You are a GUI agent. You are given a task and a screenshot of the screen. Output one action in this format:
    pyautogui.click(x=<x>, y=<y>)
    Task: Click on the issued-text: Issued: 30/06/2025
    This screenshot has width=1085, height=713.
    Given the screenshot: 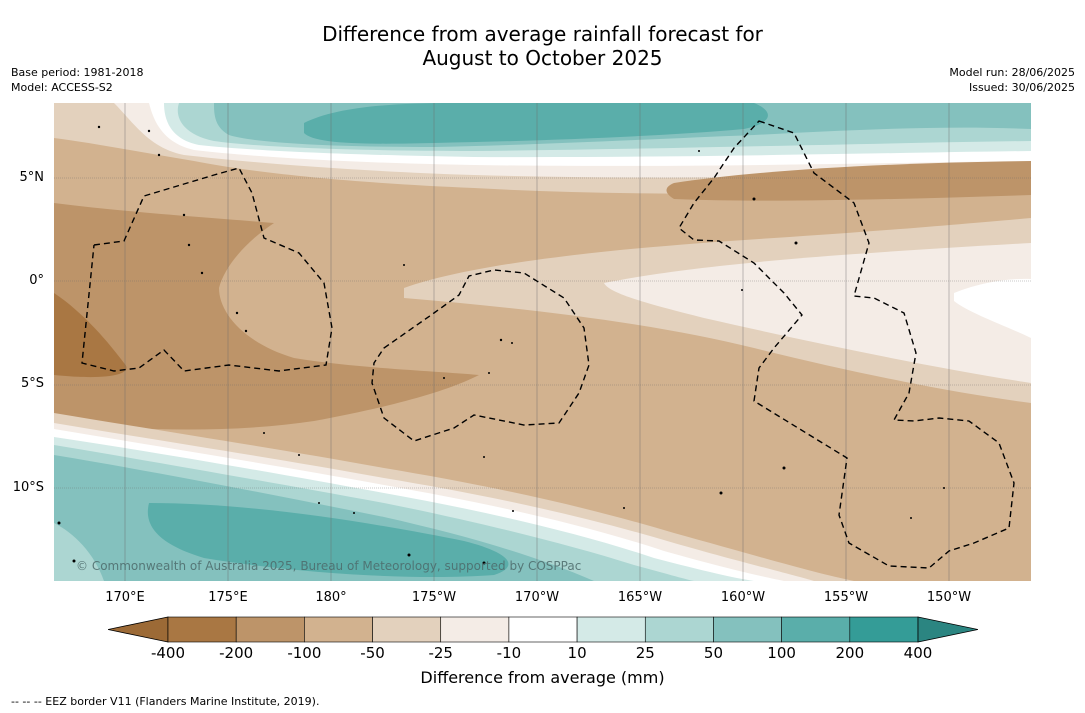 What is the action you would take?
    pyautogui.click(x=1021, y=87)
    